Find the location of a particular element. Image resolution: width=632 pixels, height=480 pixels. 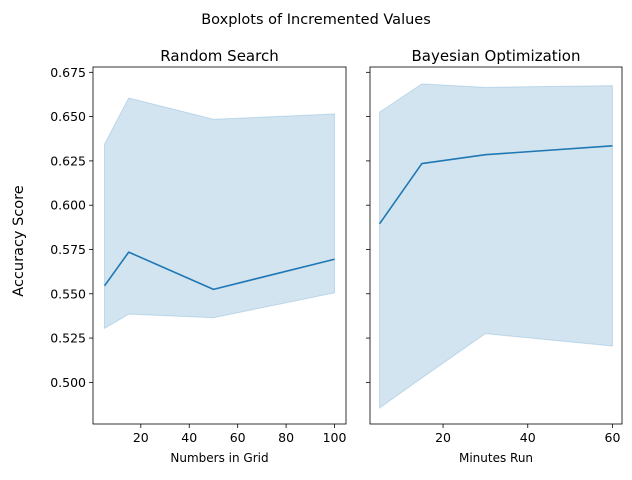

random-search-xtick-label-4: 100 is located at coordinates (335, 437).